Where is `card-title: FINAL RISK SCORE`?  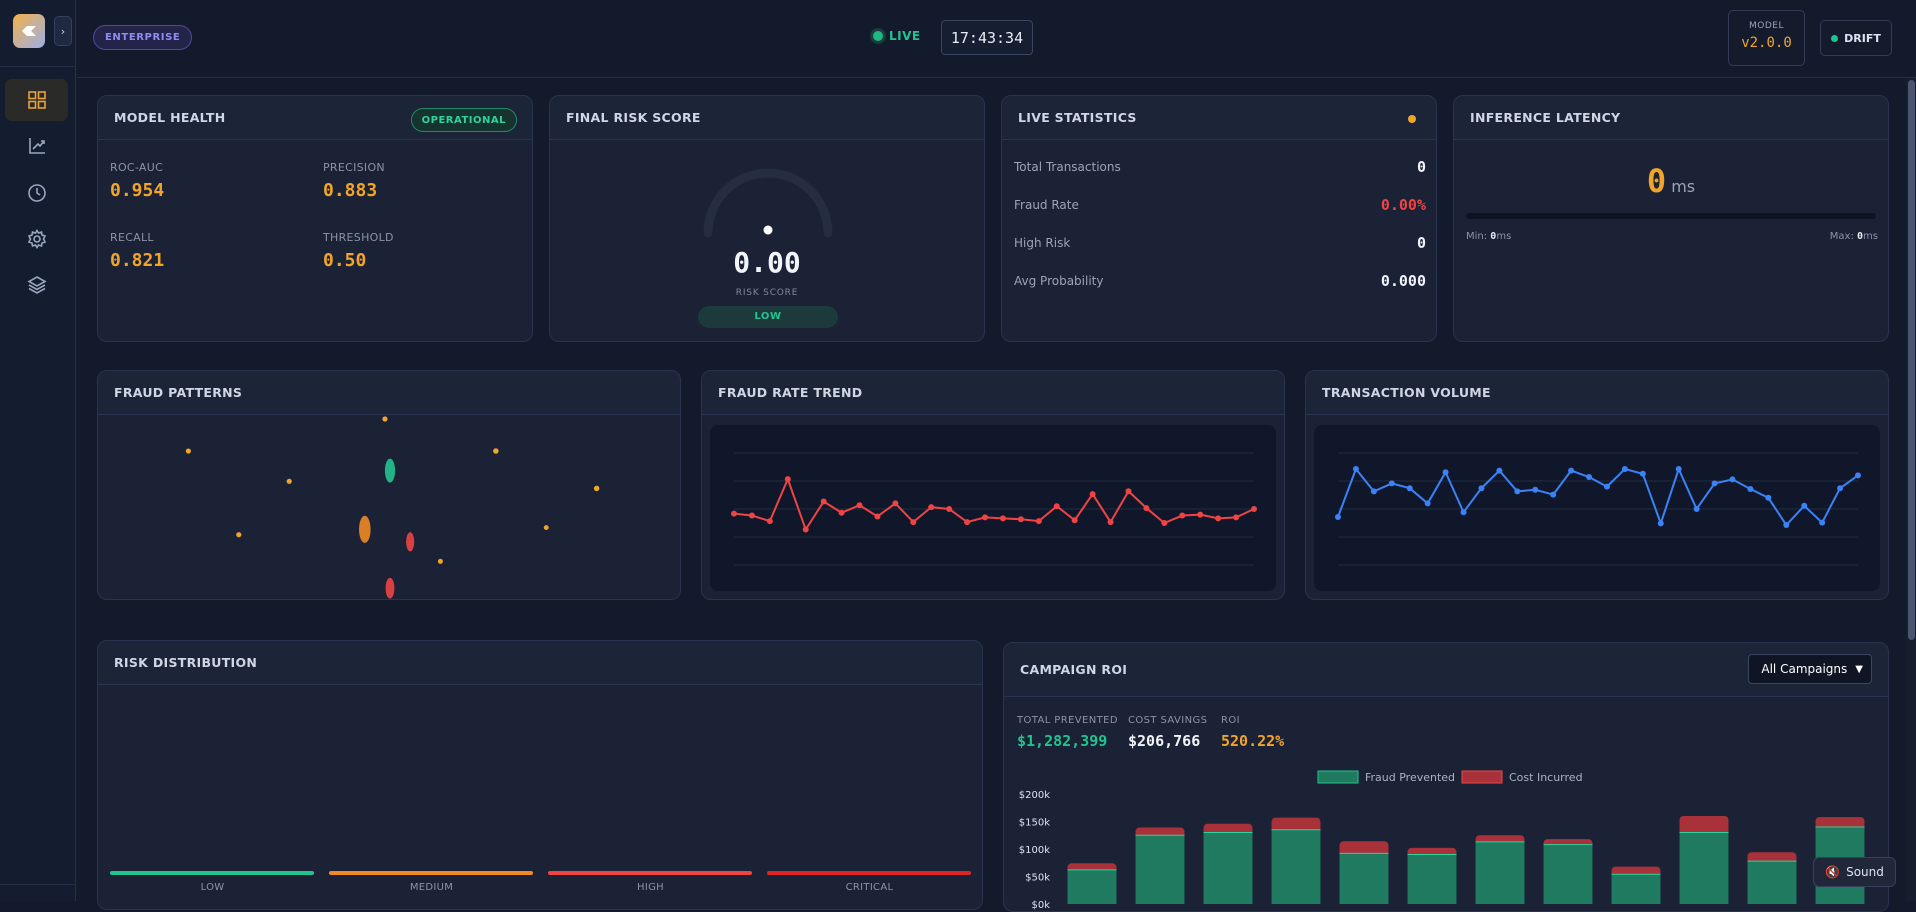
card-title: FINAL RISK SCORE is located at coordinates (633, 117).